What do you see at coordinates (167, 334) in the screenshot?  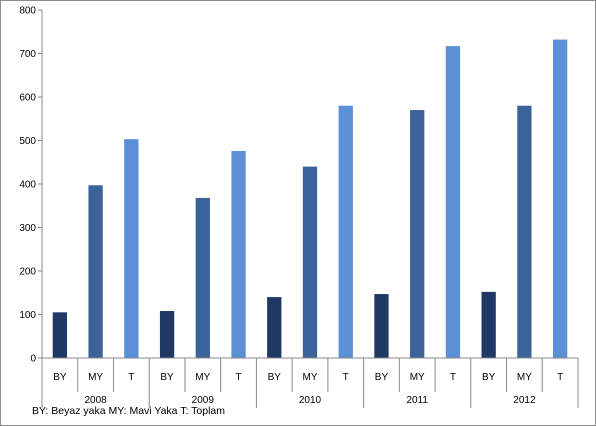 I see `bar-2009-BY` at bounding box center [167, 334].